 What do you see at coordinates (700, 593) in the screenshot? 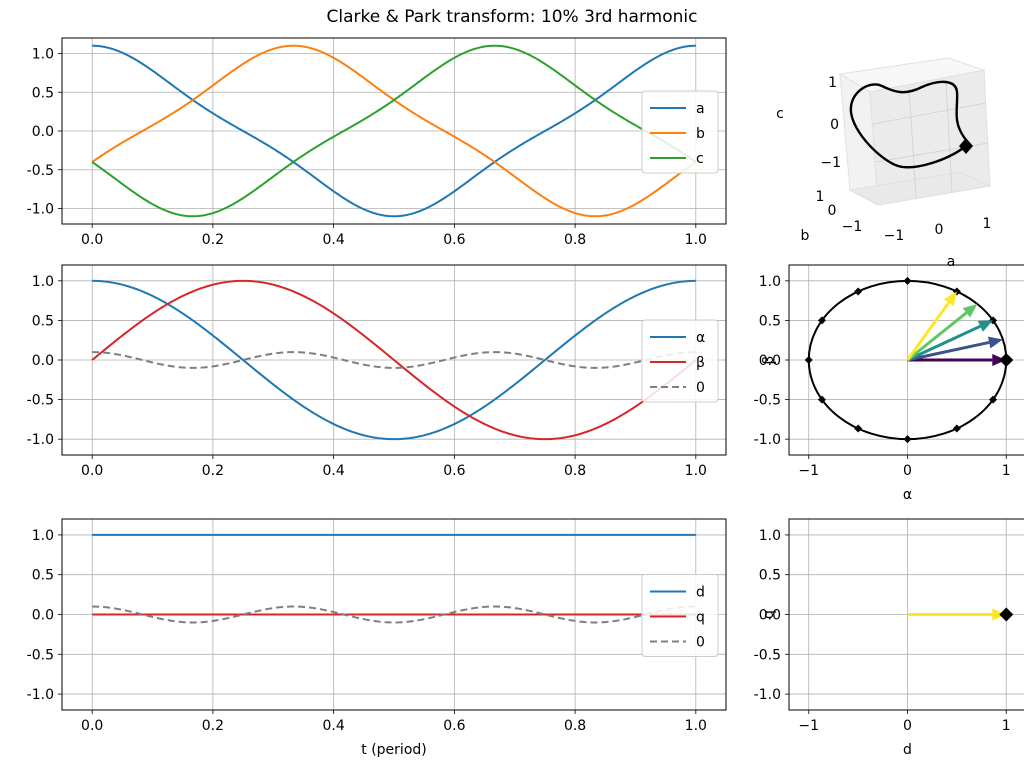
I see `legend-label: d` at bounding box center [700, 593].